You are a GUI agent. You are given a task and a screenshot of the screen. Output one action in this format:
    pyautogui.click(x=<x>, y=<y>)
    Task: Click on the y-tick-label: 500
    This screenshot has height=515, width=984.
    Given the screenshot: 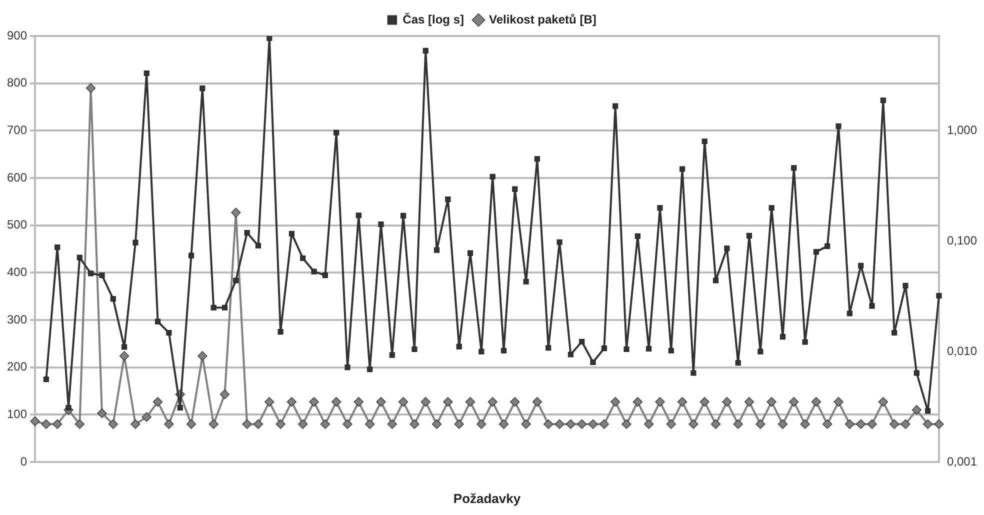 What is the action you would take?
    pyautogui.click(x=17, y=225)
    